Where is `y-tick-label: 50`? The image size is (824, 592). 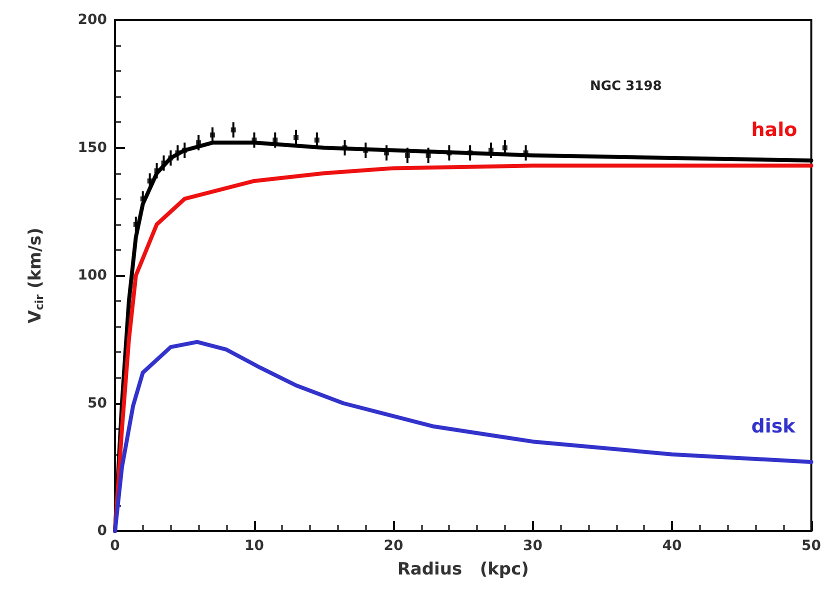
y-tick-label: 50 is located at coordinates (98, 403).